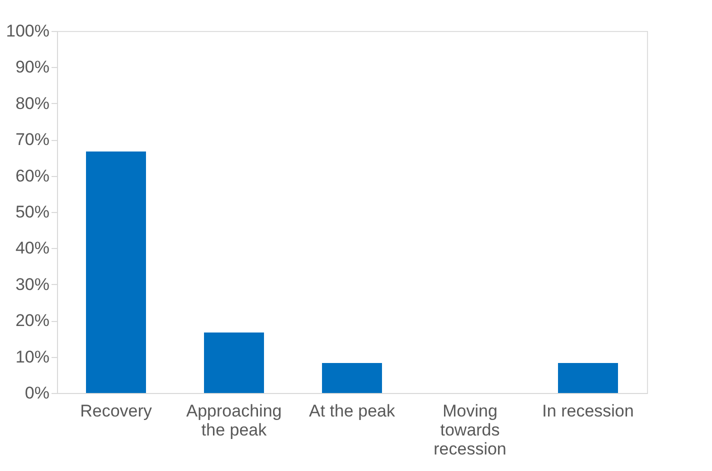  I want to click on x-tick-label: Recovery, so click(116, 411).